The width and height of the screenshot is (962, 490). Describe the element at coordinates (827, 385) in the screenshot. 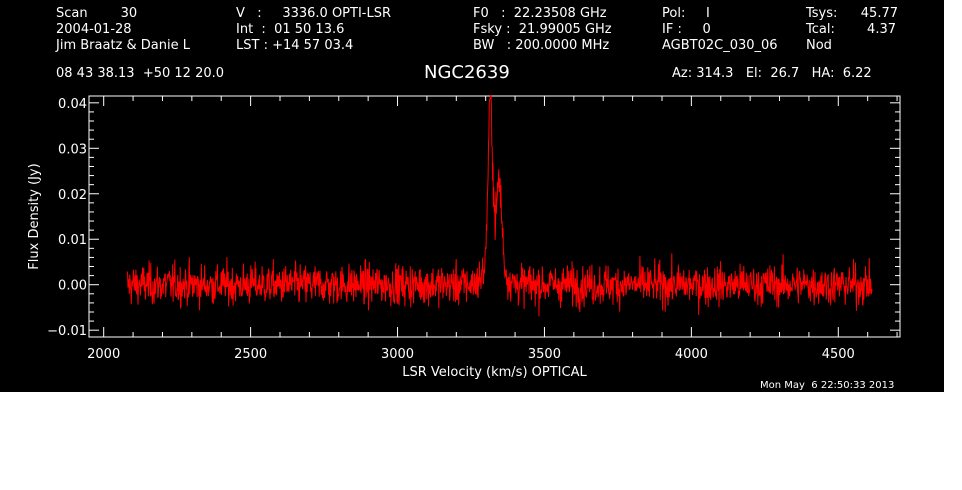

I see `plot-timestamp: Mon May 6 22:50:33 2013` at that location.